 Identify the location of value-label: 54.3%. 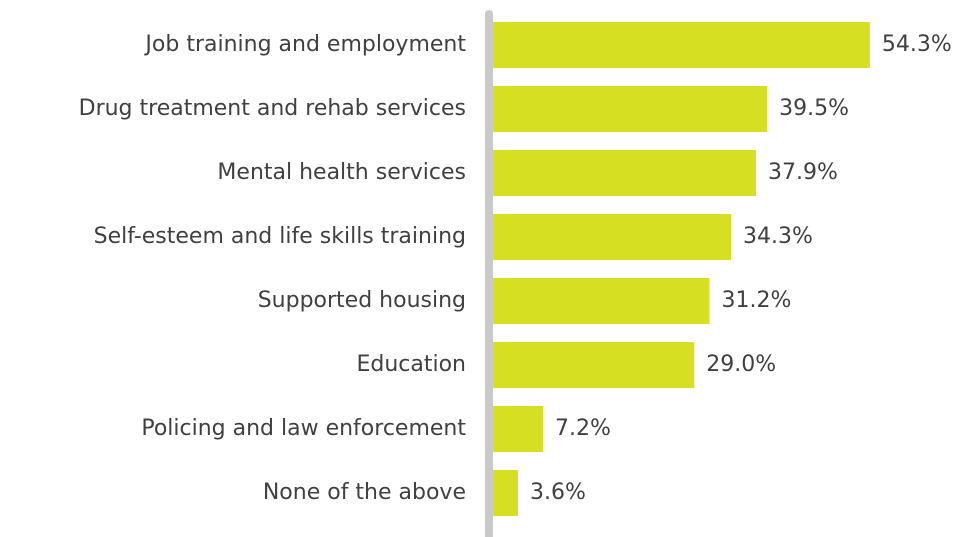
(917, 44).